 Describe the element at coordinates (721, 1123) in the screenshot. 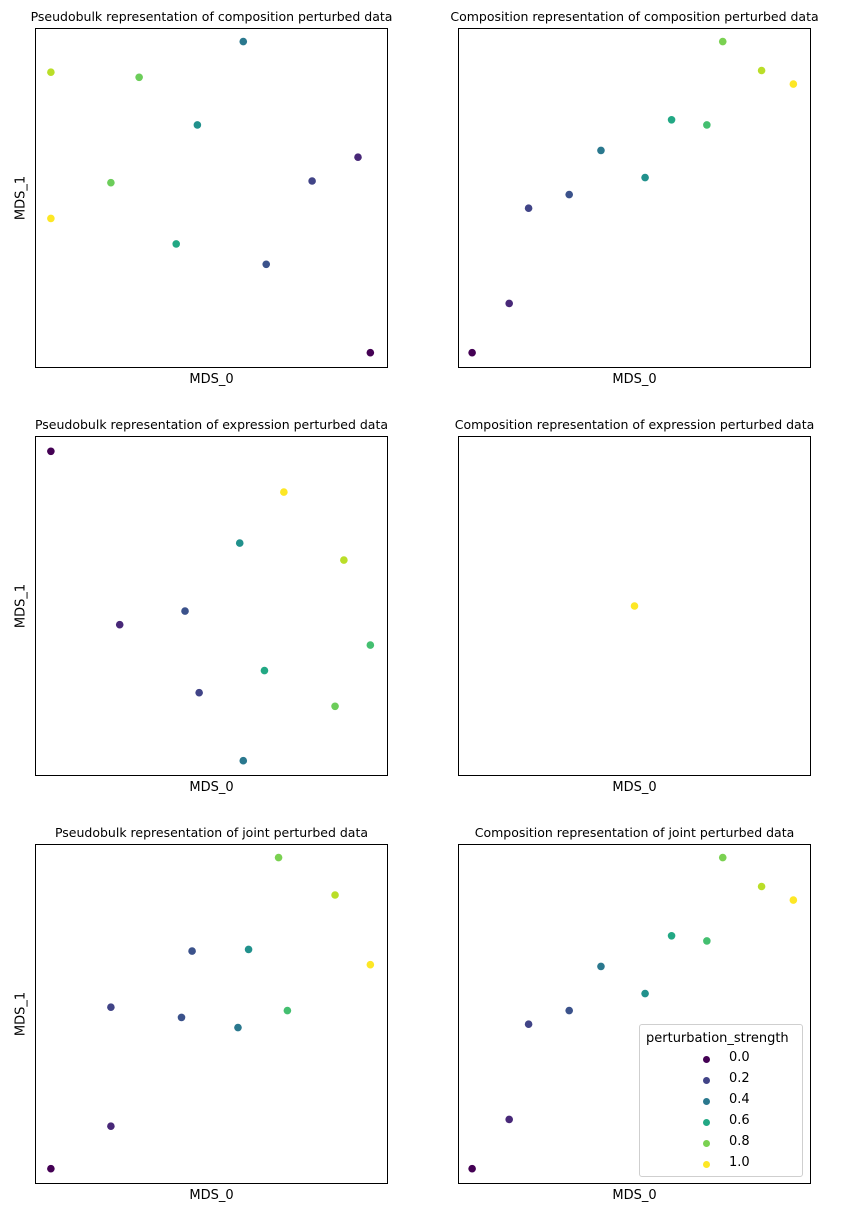

I see `legend-entry: 0.6` at that location.